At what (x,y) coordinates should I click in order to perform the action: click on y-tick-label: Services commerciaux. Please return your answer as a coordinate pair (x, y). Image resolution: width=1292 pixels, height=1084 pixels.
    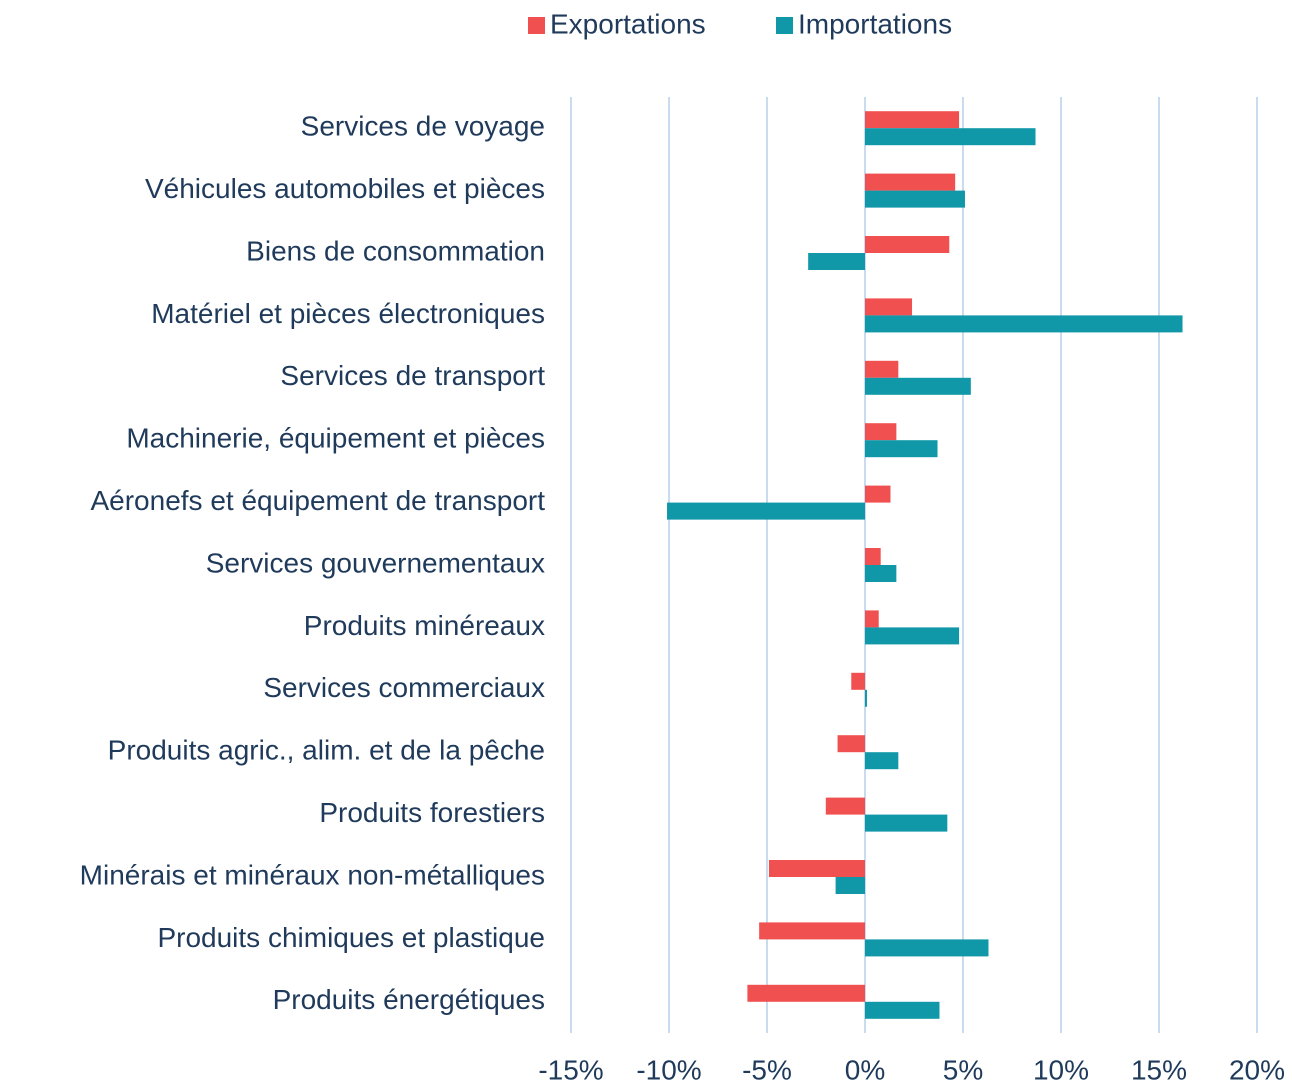
    Looking at the image, I should click on (404, 687).